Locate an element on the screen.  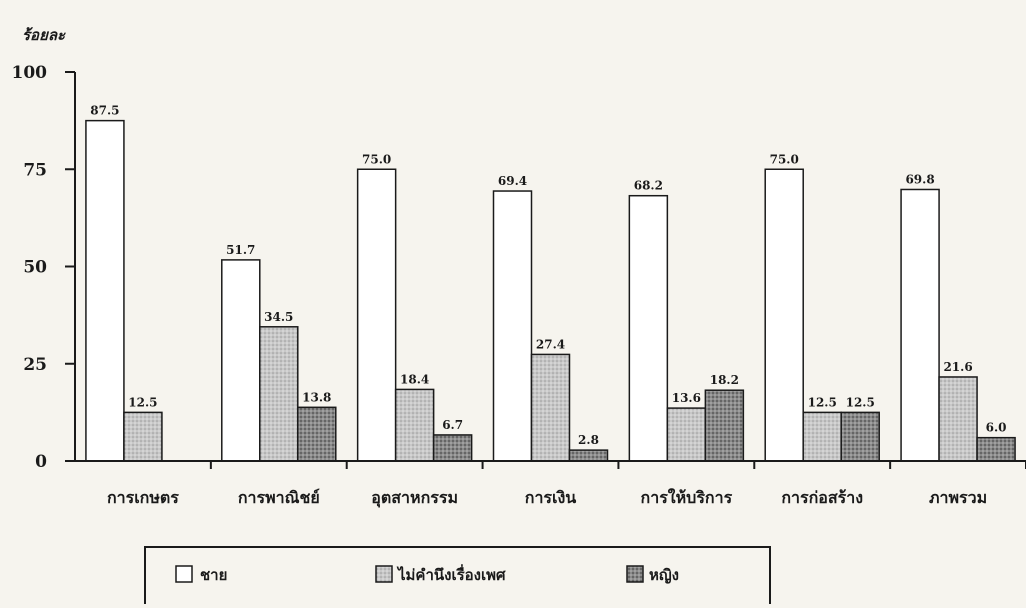
data-label: 27.4 is located at coordinates (550, 344).